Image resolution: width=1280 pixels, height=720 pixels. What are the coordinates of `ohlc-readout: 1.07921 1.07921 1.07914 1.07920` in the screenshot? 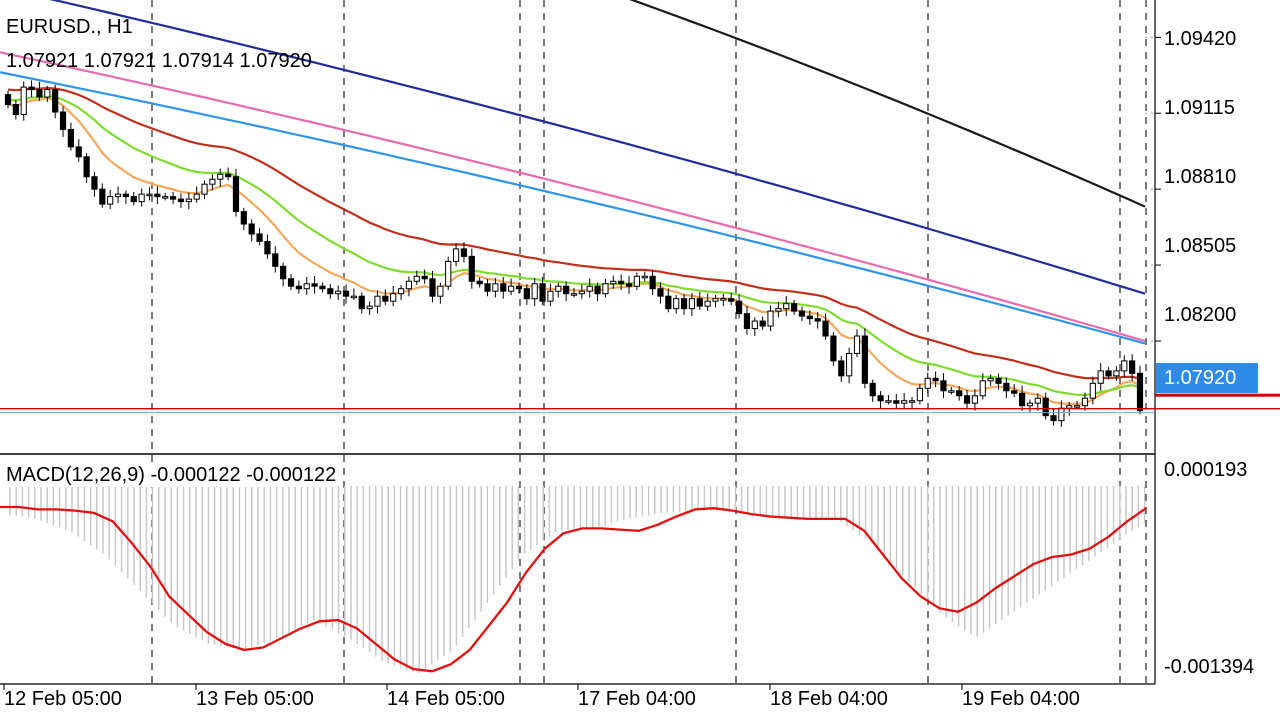 It's located at (159, 61).